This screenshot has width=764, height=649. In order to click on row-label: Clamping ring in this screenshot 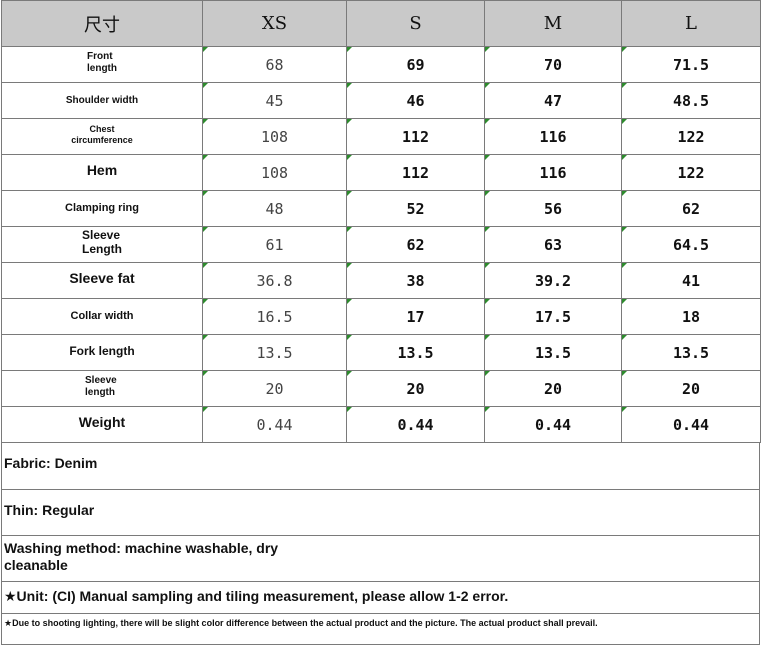, I will do `click(102, 208)`.